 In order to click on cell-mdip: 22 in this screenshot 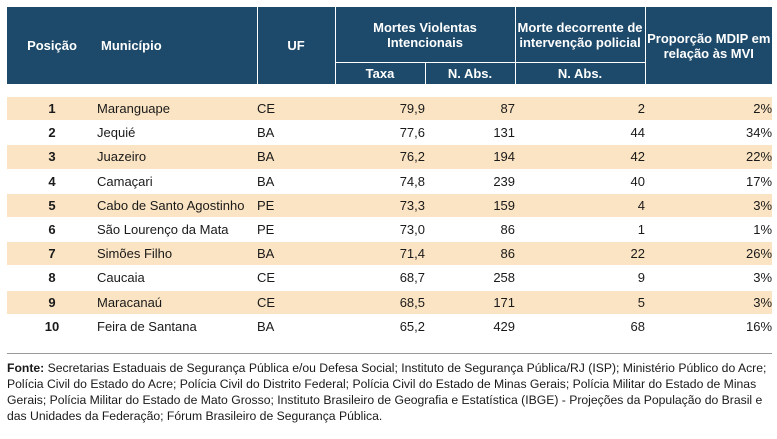, I will do `click(580, 254)`.